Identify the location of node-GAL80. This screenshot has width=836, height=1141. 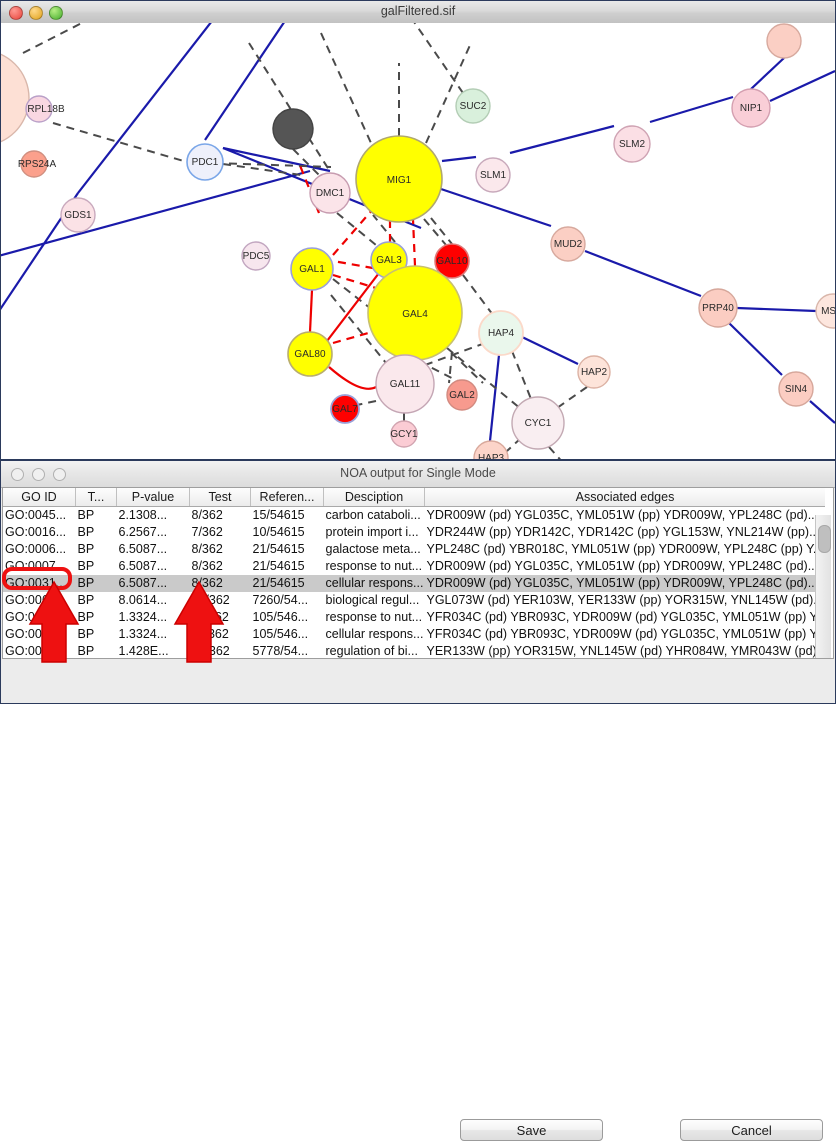
(310, 354).